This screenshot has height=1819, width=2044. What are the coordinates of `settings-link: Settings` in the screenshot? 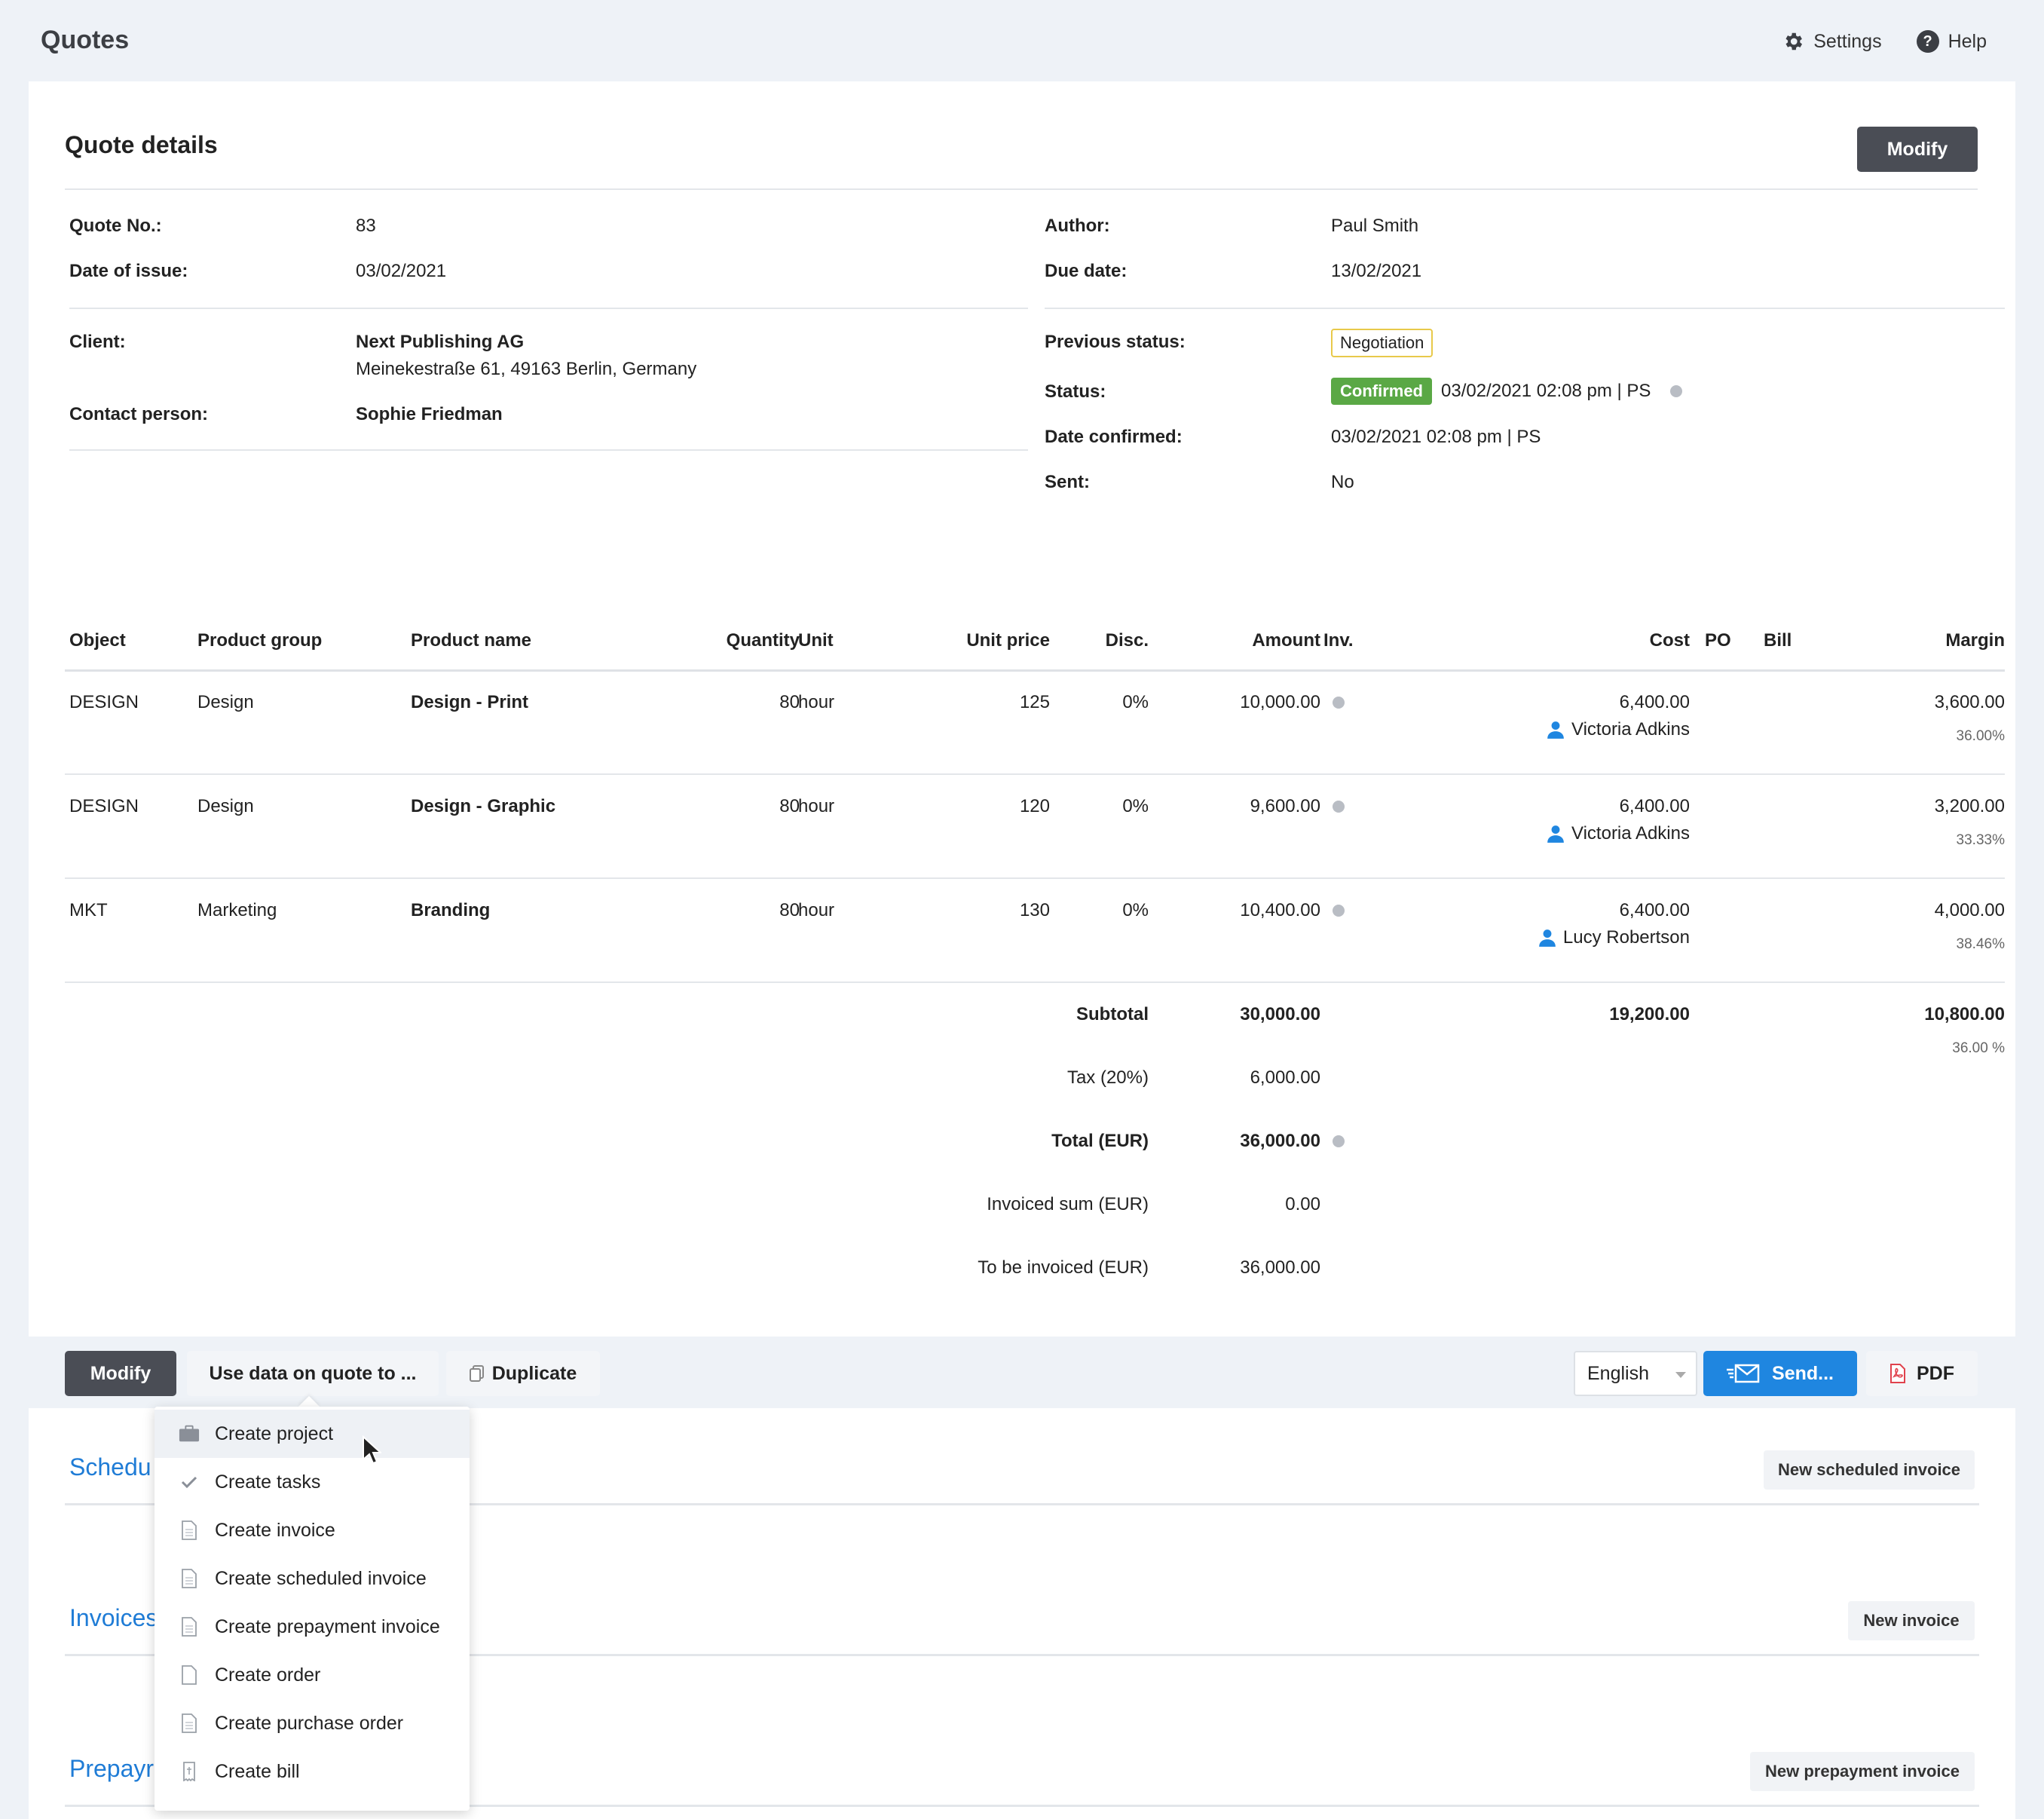 It's located at (1832, 42).